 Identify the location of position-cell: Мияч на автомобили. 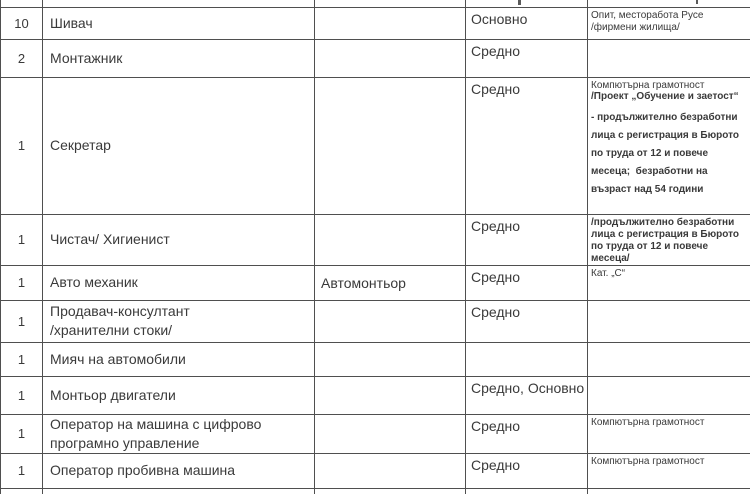
(178, 359).